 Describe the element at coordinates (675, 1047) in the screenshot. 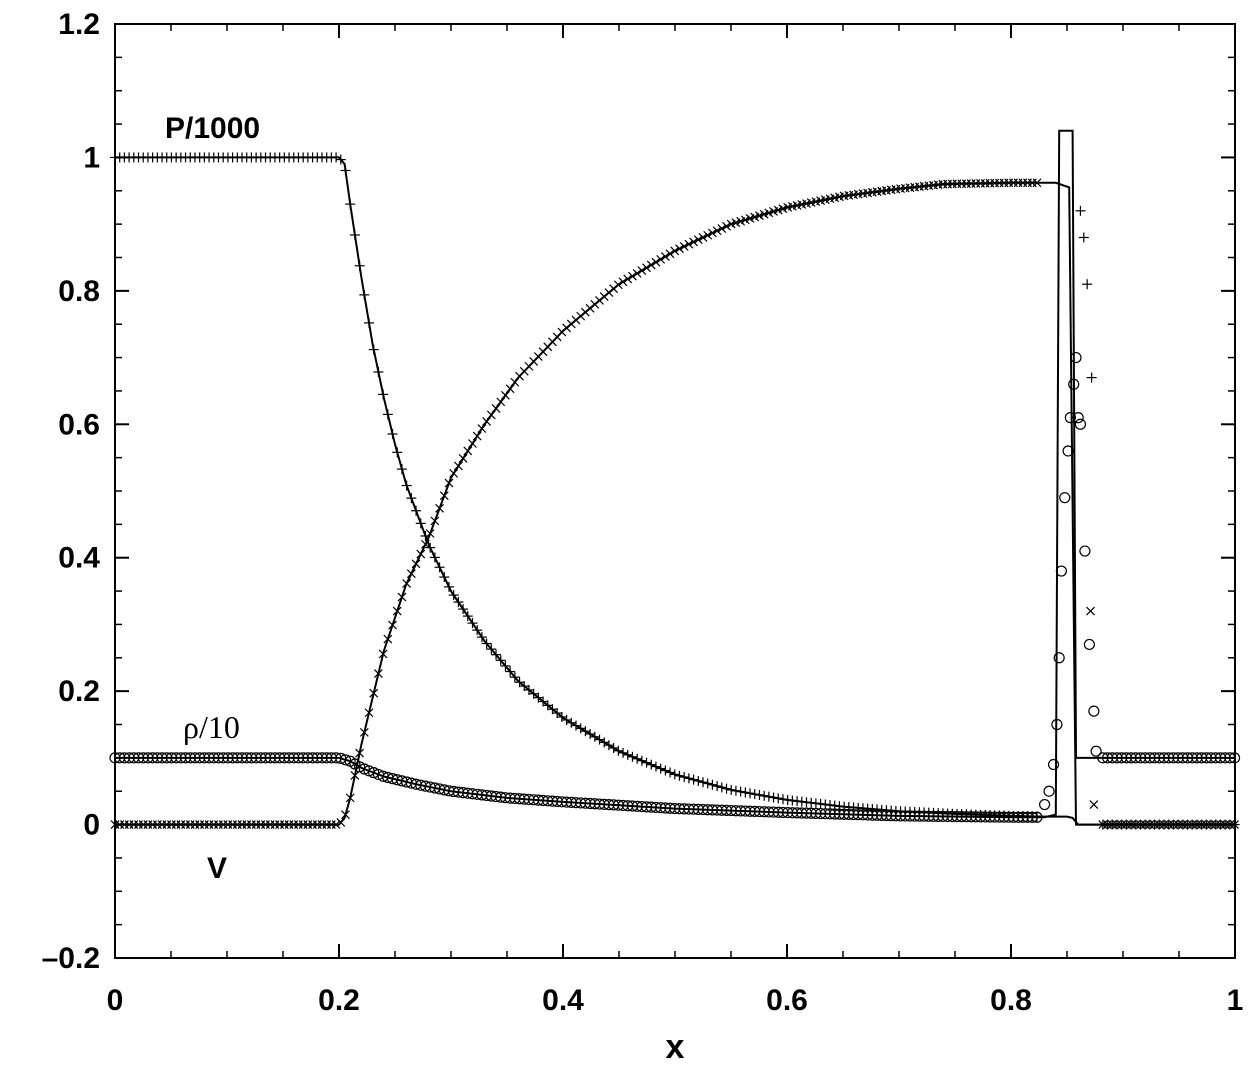

I see `x-axis-title: x` at that location.